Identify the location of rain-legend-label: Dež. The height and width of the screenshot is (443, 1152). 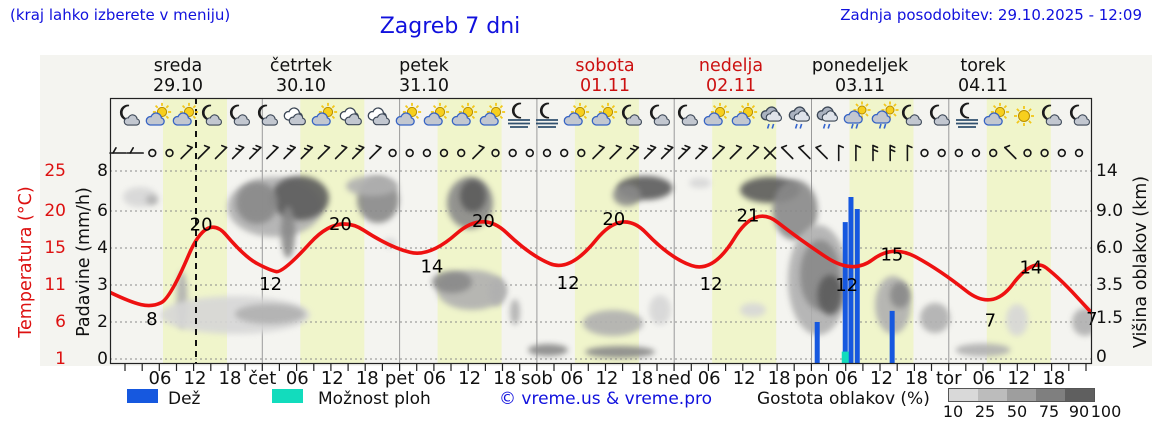
(184, 399).